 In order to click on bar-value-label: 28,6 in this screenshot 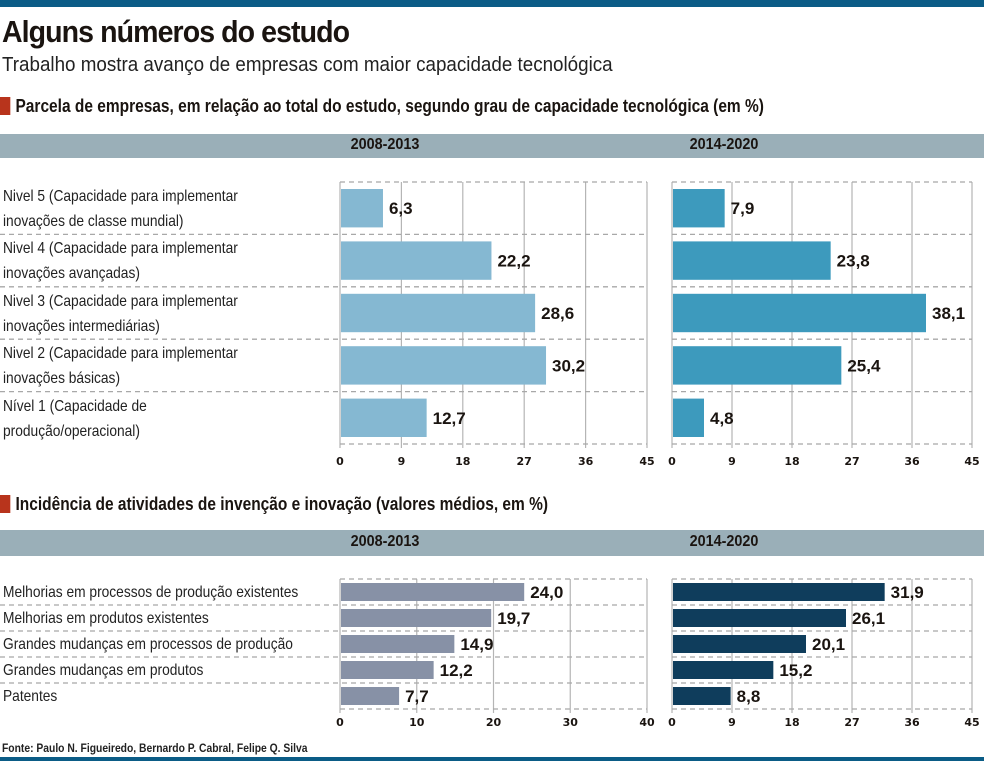, I will do `click(557, 313)`.